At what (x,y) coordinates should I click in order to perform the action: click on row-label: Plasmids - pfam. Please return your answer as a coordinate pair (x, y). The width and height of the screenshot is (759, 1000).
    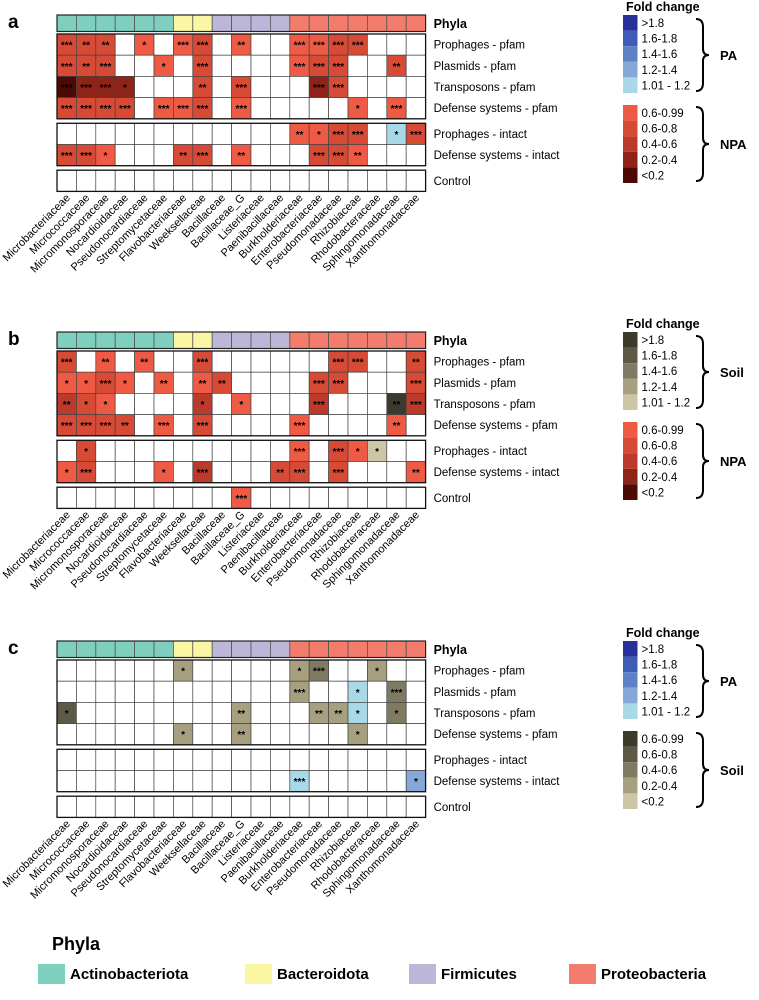
    Looking at the image, I should click on (475, 693).